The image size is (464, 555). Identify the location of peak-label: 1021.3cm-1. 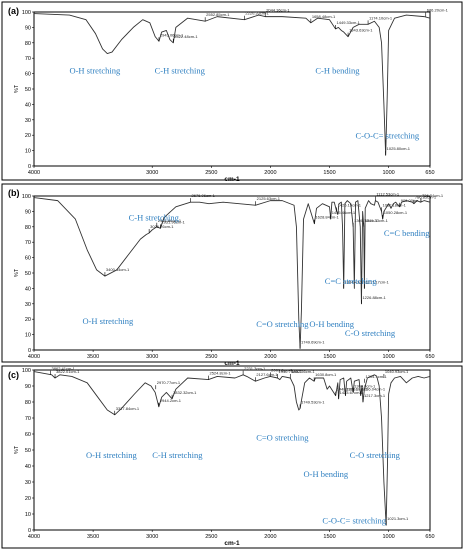
(398, 518).